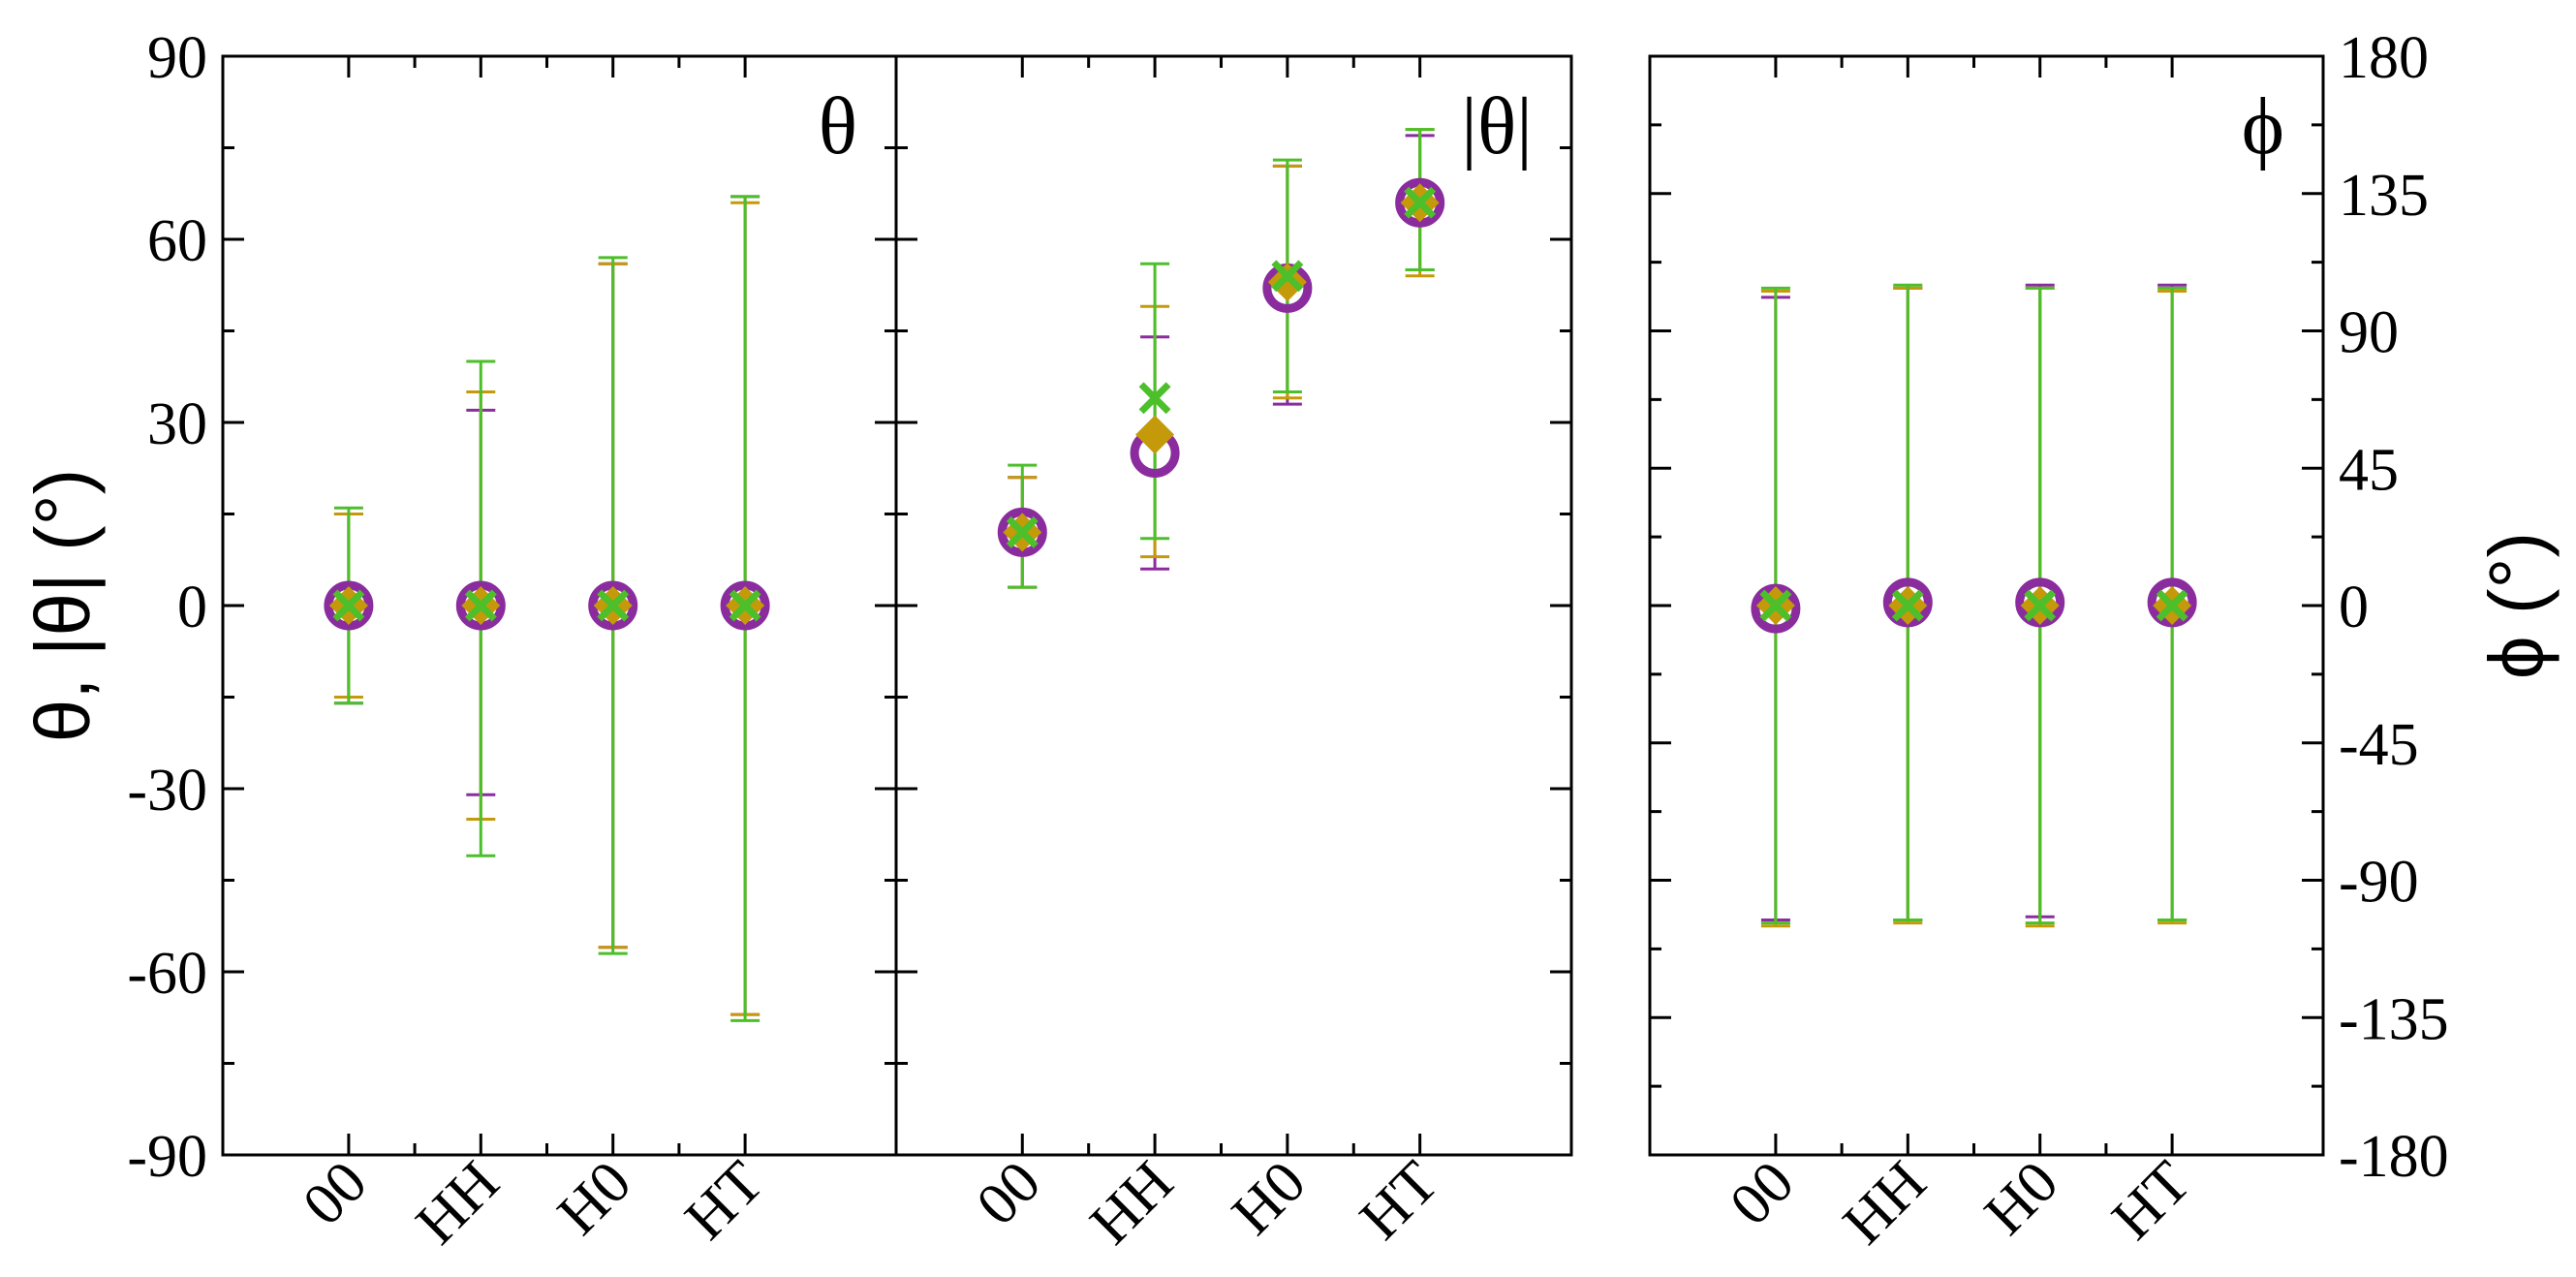 The width and height of the screenshot is (2576, 1277). What do you see at coordinates (2516, 605) in the screenshot?
I see `y-axis-label-right: ϕ (°)` at bounding box center [2516, 605].